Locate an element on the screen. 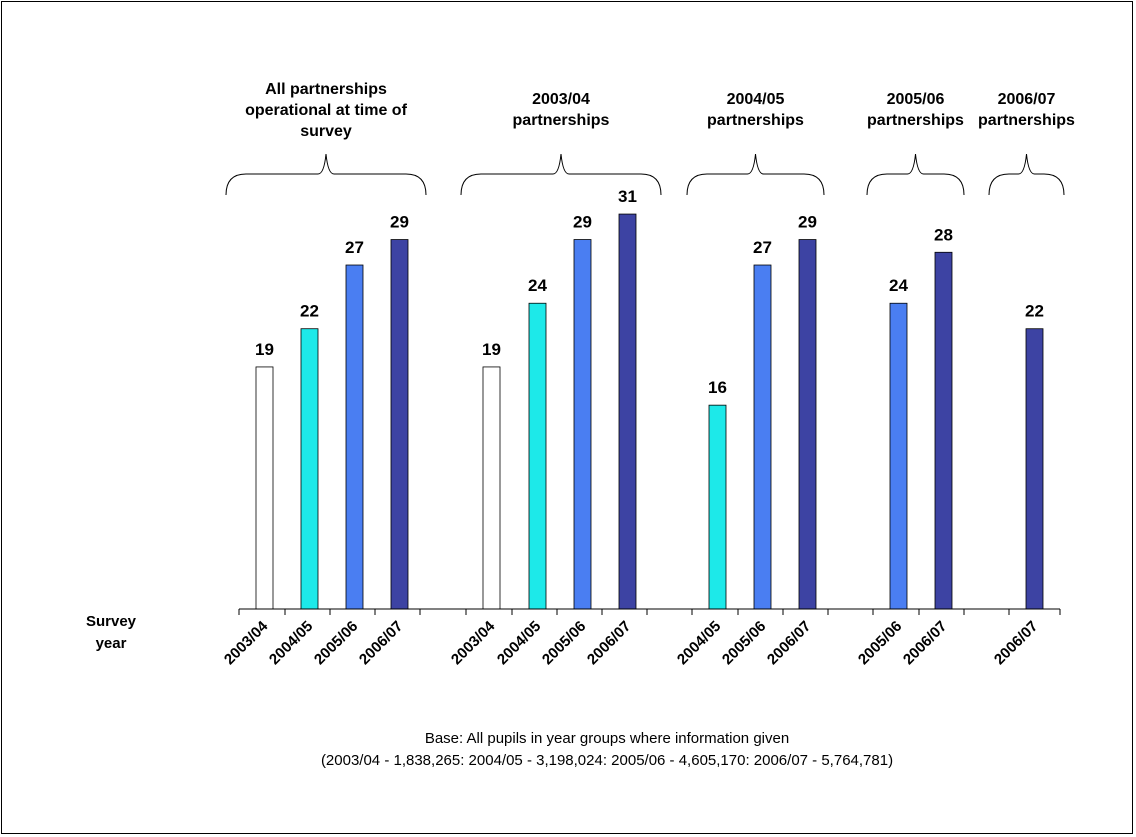 The image size is (1136, 837). group-title-line: operational at time of is located at coordinates (326, 110).